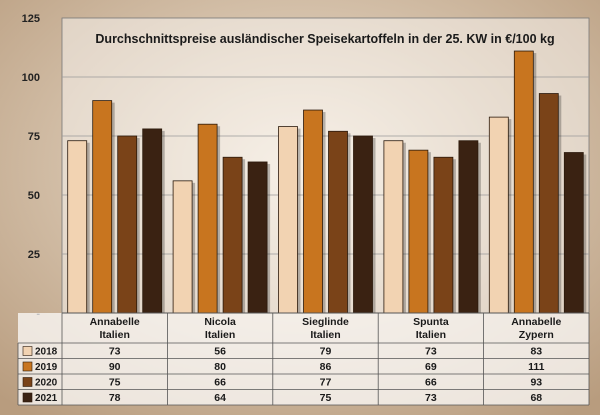 The width and height of the screenshot is (600, 415). I want to click on data-label: 83, so click(536, 352).